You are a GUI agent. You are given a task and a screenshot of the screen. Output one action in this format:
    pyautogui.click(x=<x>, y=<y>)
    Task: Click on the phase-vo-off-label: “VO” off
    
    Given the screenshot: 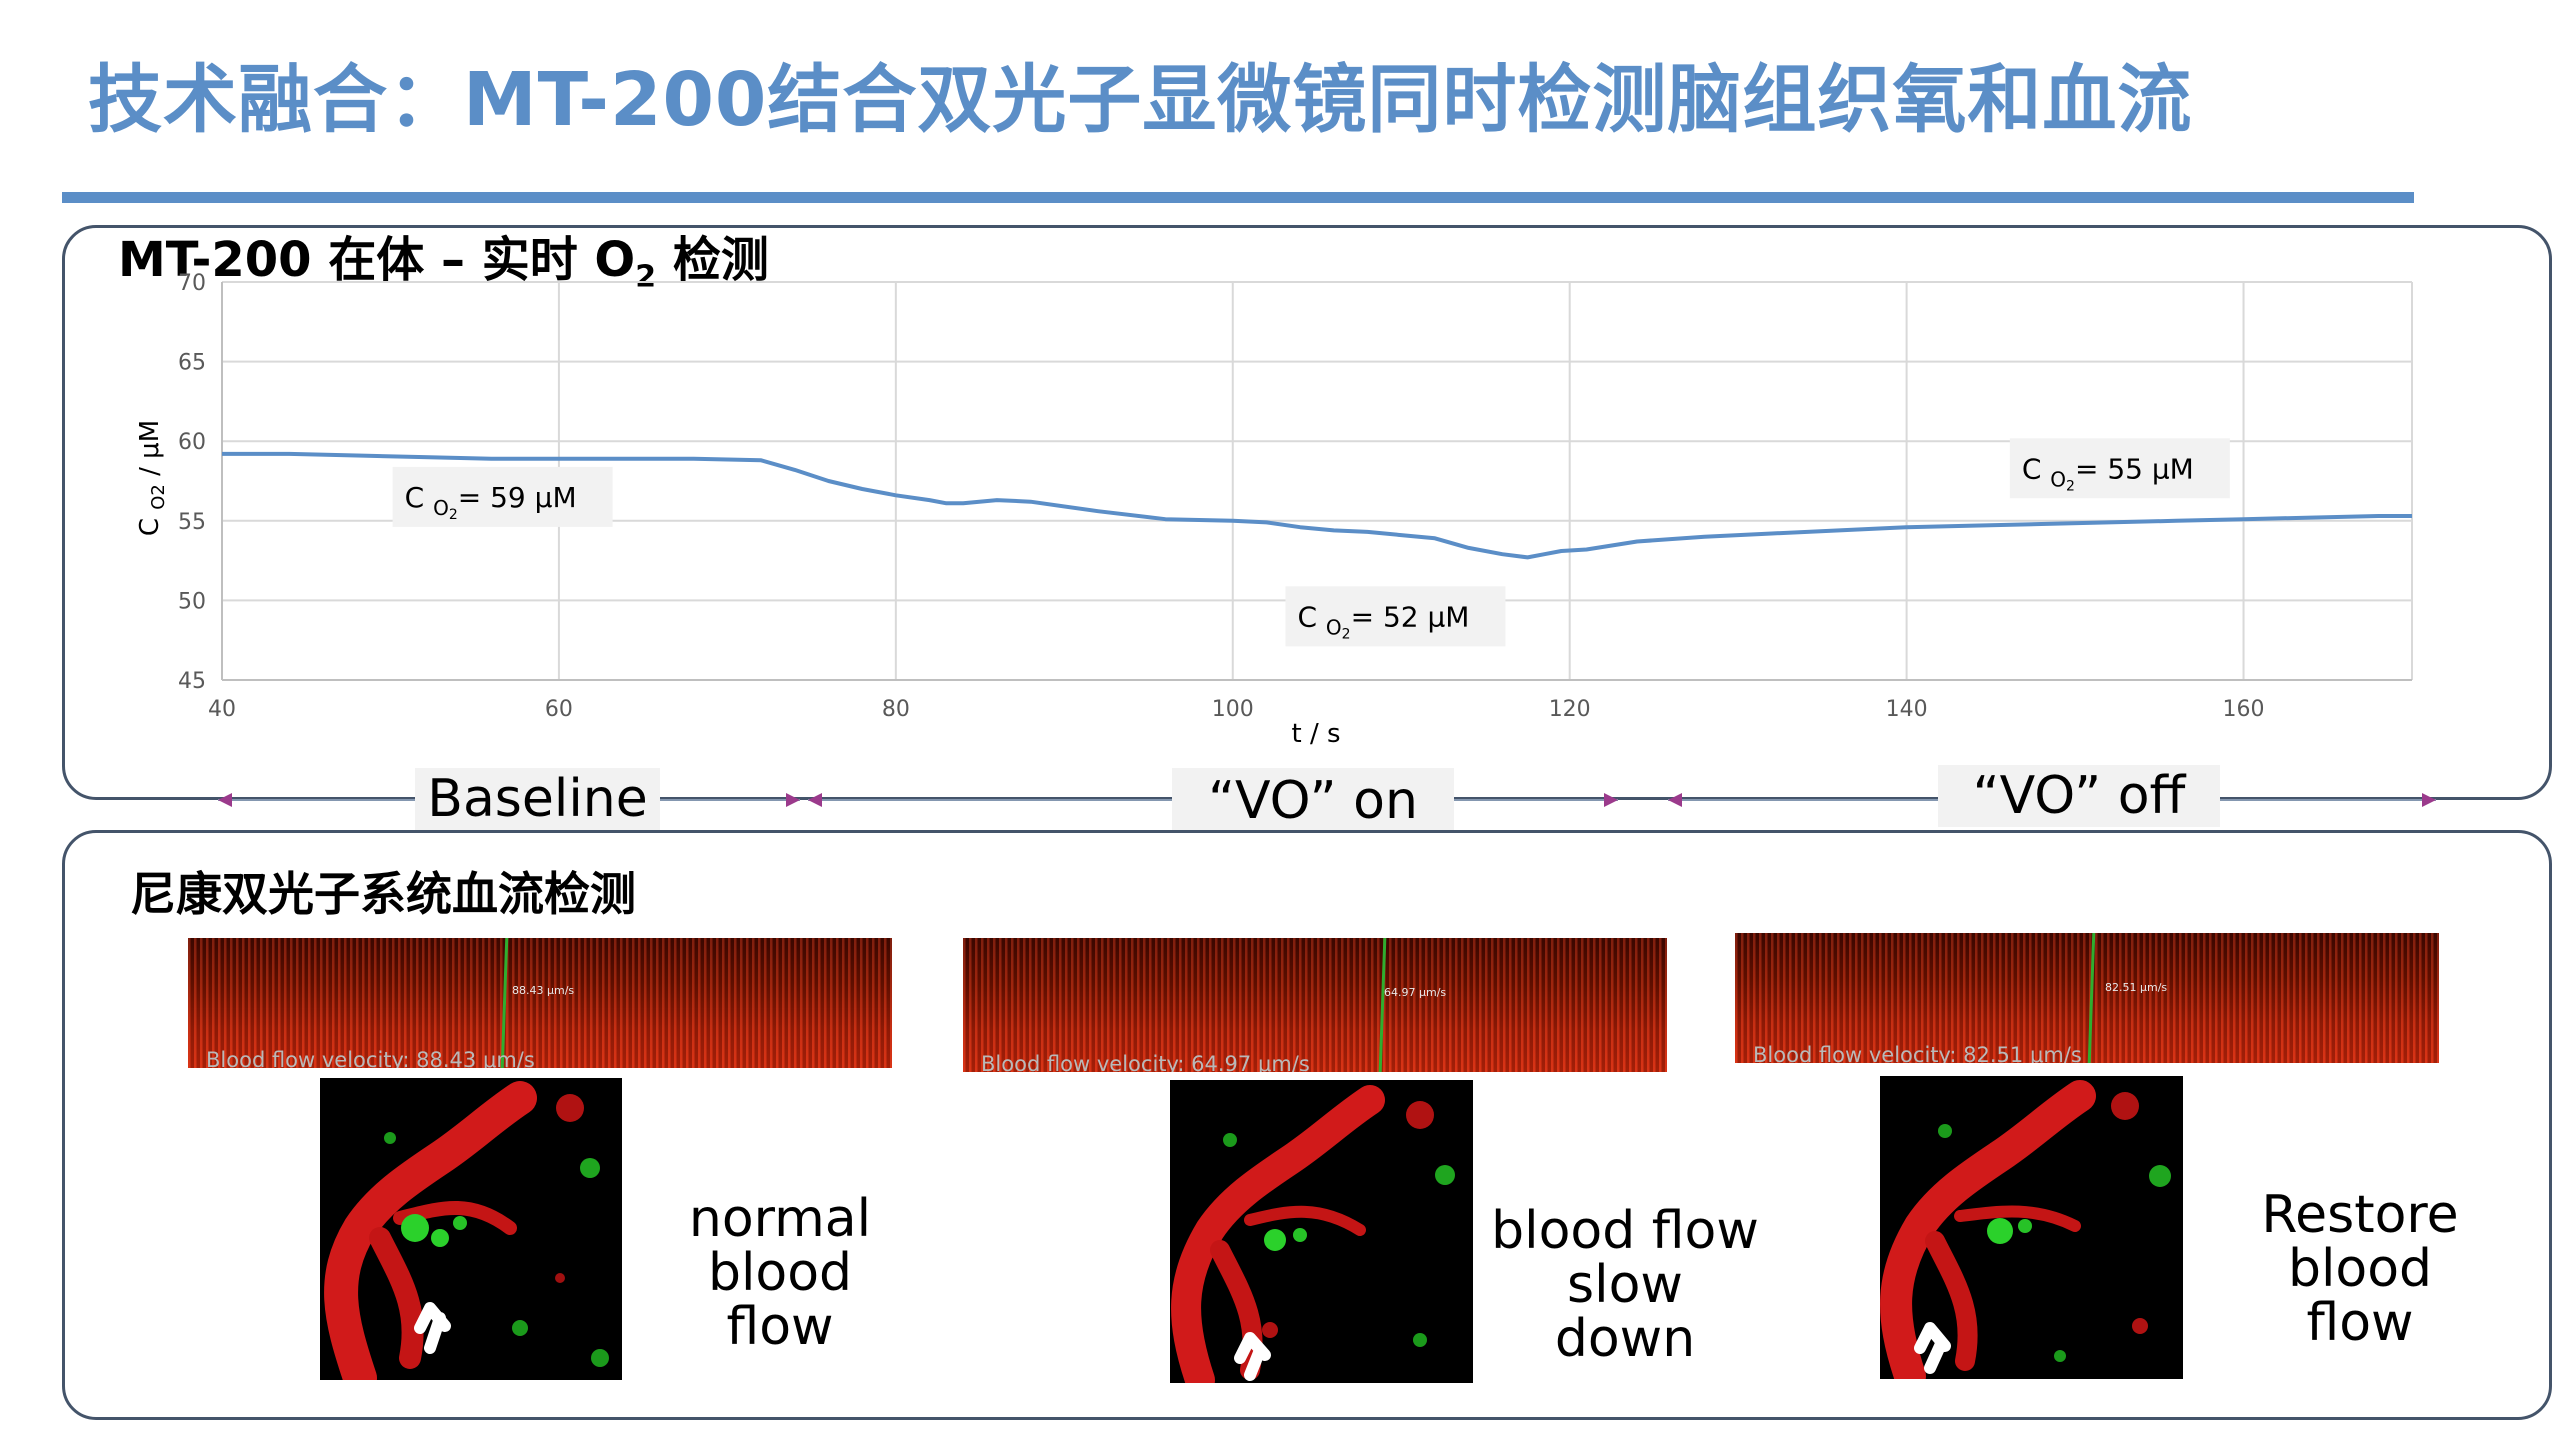 What is the action you would take?
    pyautogui.click(x=2079, y=796)
    